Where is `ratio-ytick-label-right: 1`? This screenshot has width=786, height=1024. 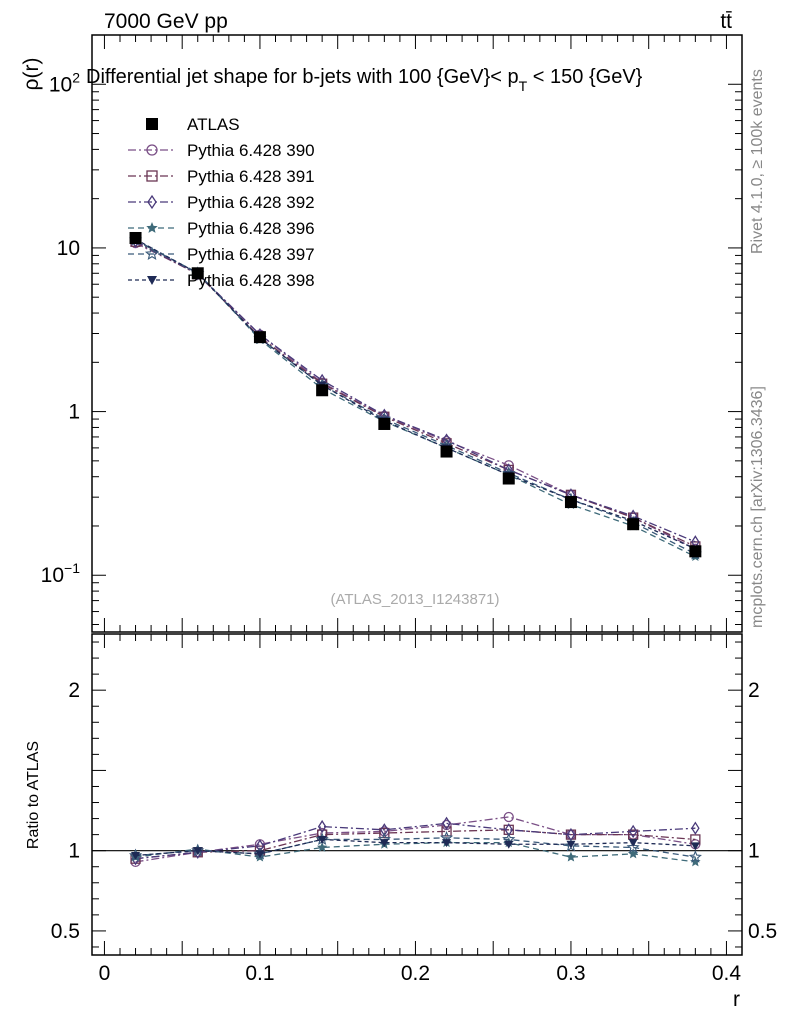 ratio-ytick-label-right: 1 is located at coordinates (754, 851).